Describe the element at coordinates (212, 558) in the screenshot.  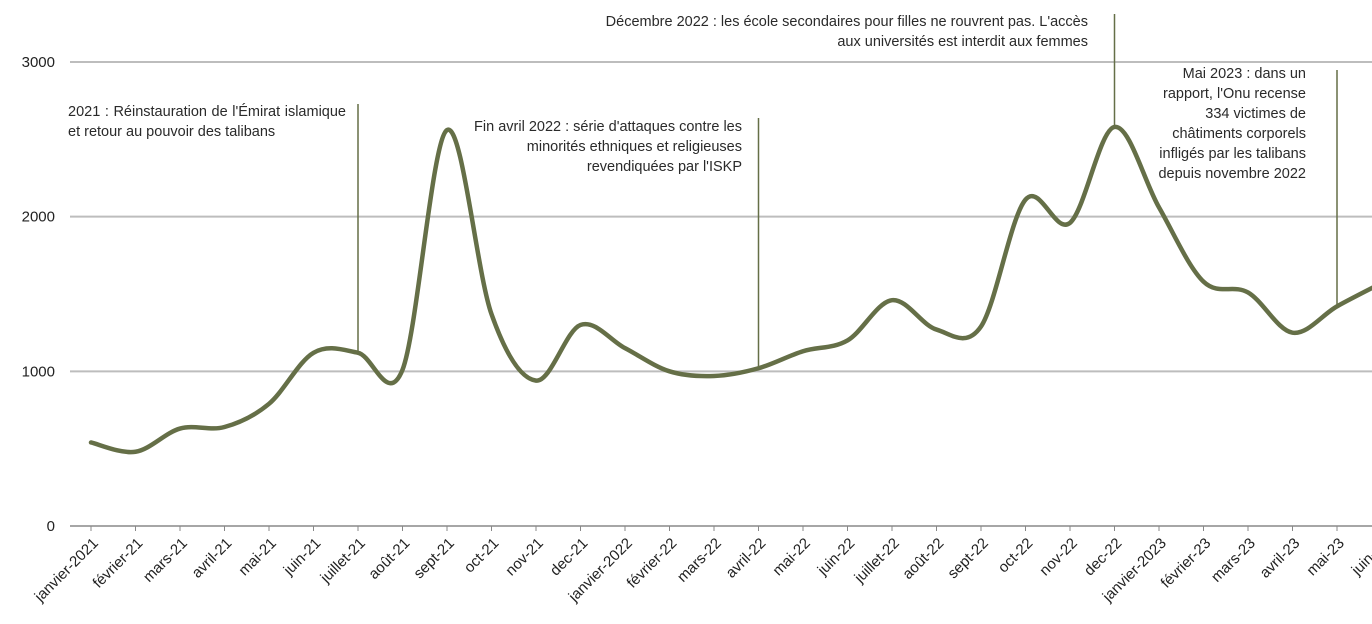
I see `x-tick-label: avril-21` at that location.